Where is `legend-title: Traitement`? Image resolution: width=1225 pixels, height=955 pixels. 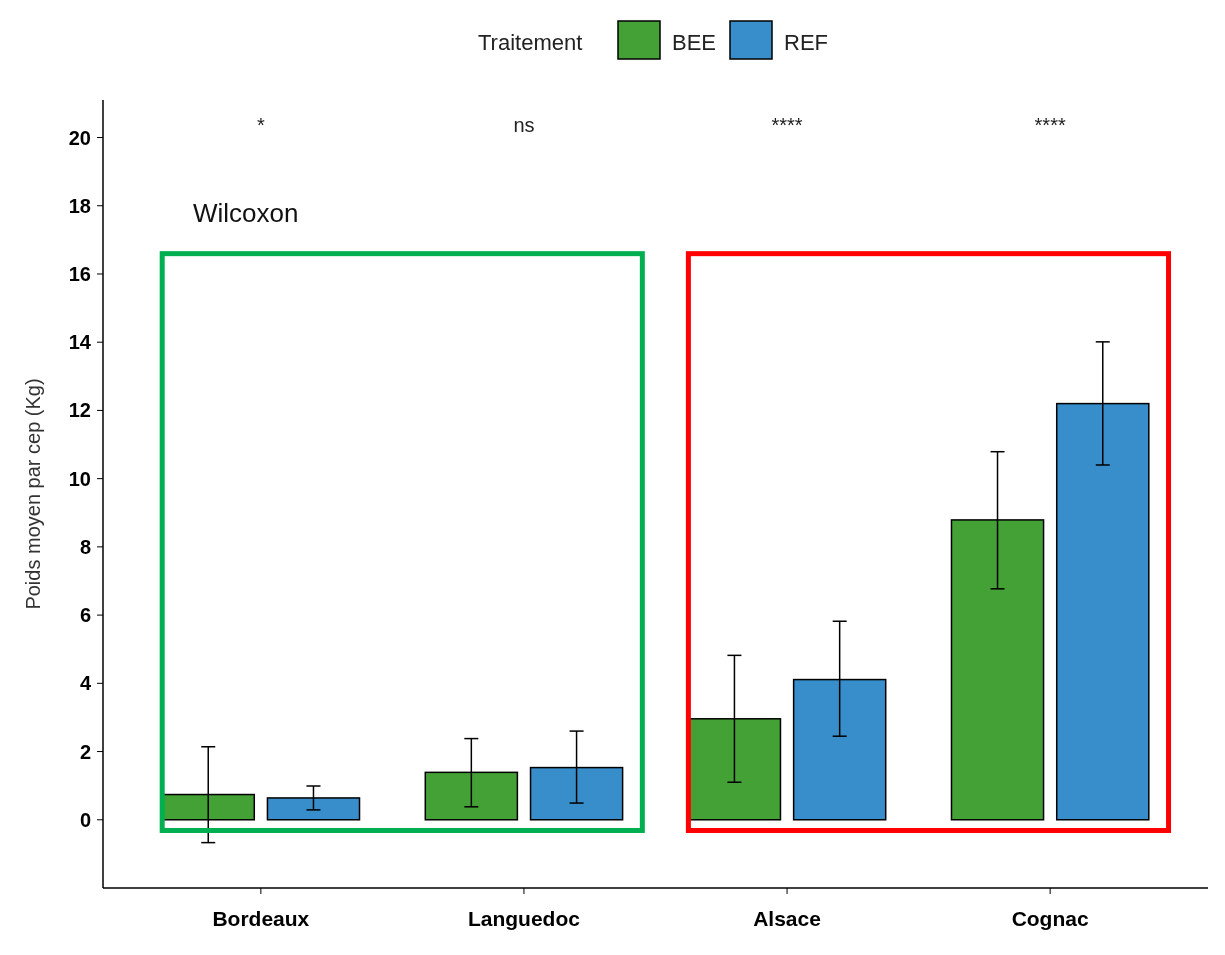
legend-title: Traitement is located at coordinates (530, 42).